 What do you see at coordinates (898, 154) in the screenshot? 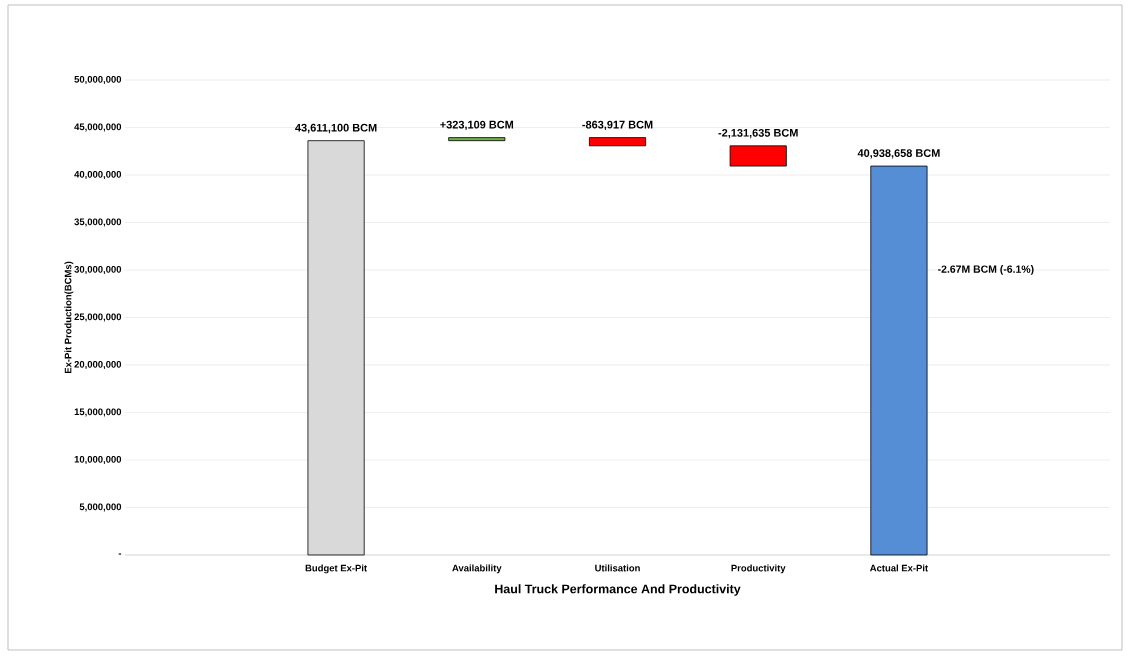
I see `data-label: 40,938,658 BCM` at bounding box center [898, 154].